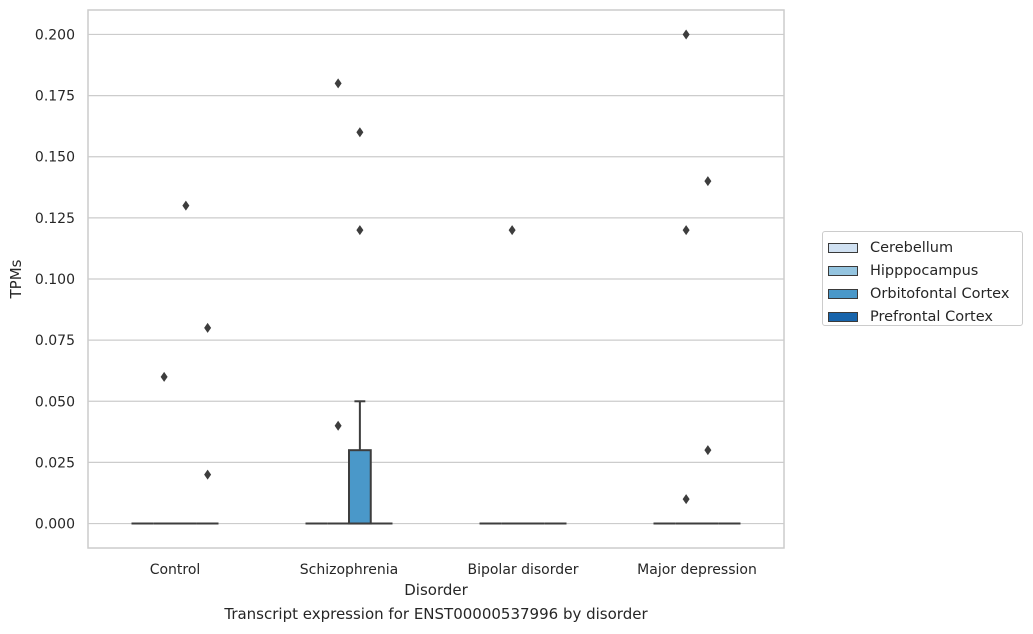  I want to click on legend-label: Hipppocampus, so click(924, 270).